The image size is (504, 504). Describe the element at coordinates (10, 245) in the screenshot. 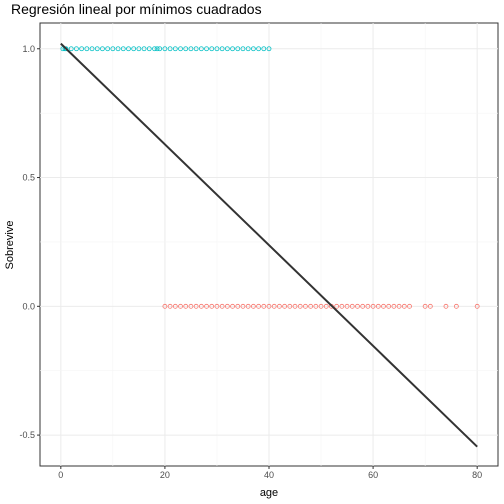

I see `y-axis-title: Sobrevive` at that location.